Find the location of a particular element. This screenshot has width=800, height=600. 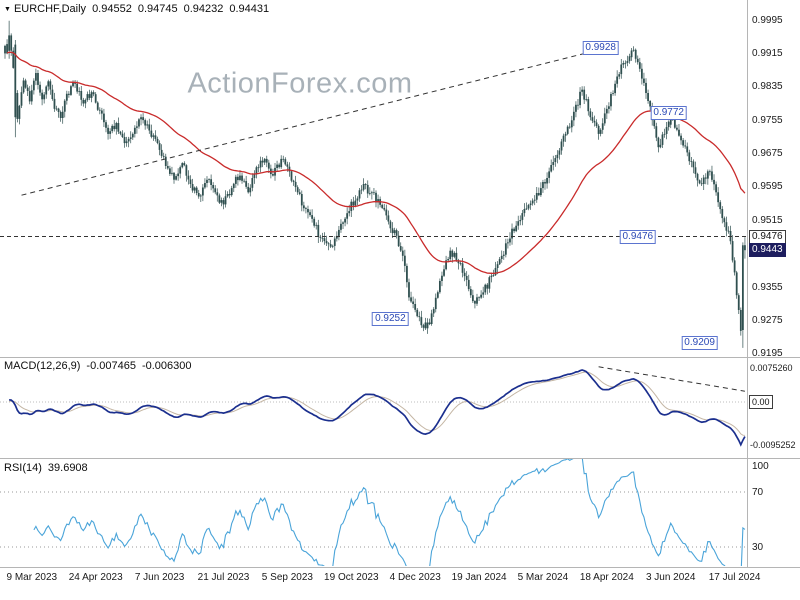

price-axis-label: 0.9755 is located at coordinates (767, 120).